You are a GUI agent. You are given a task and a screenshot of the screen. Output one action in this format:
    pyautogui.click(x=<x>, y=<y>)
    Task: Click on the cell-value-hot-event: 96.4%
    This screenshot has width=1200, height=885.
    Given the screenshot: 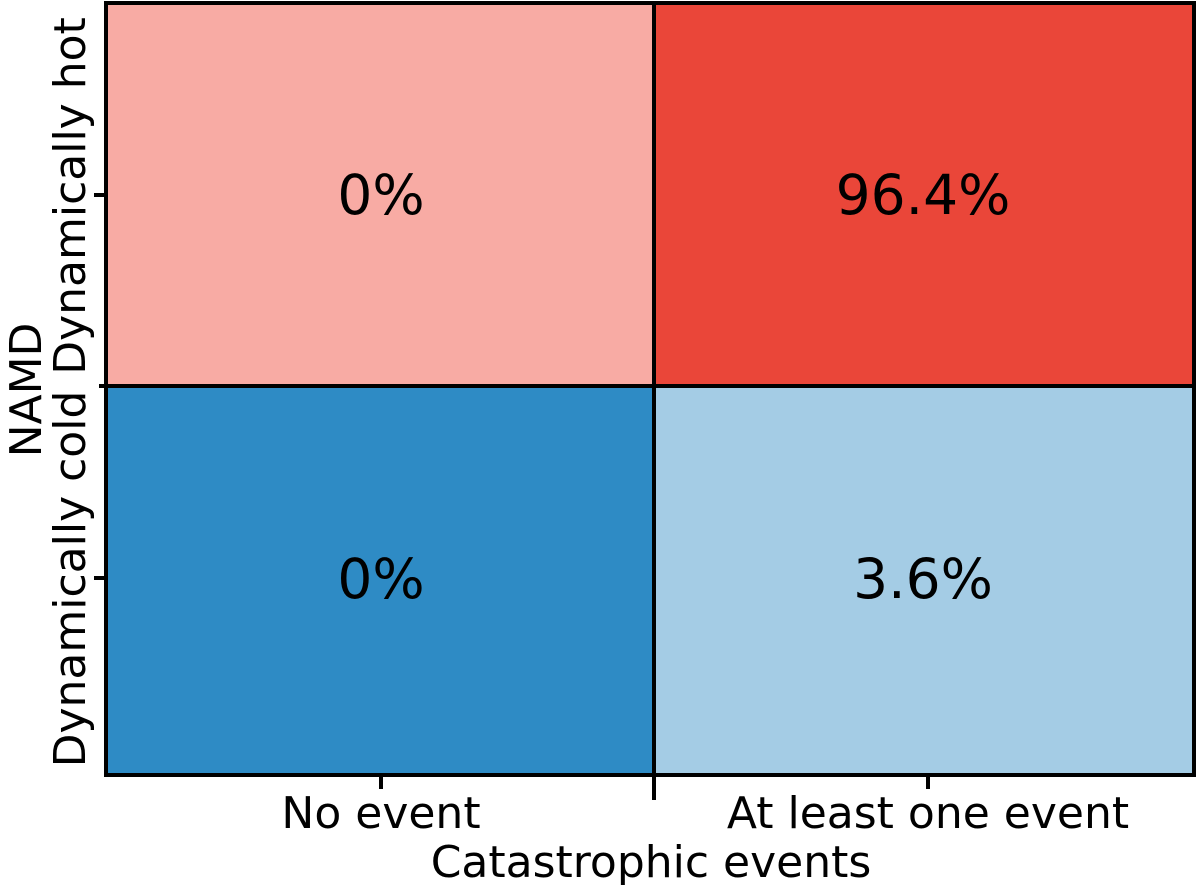 What is the action you would take?
    pyautogui.click(x=923, y=195)
    